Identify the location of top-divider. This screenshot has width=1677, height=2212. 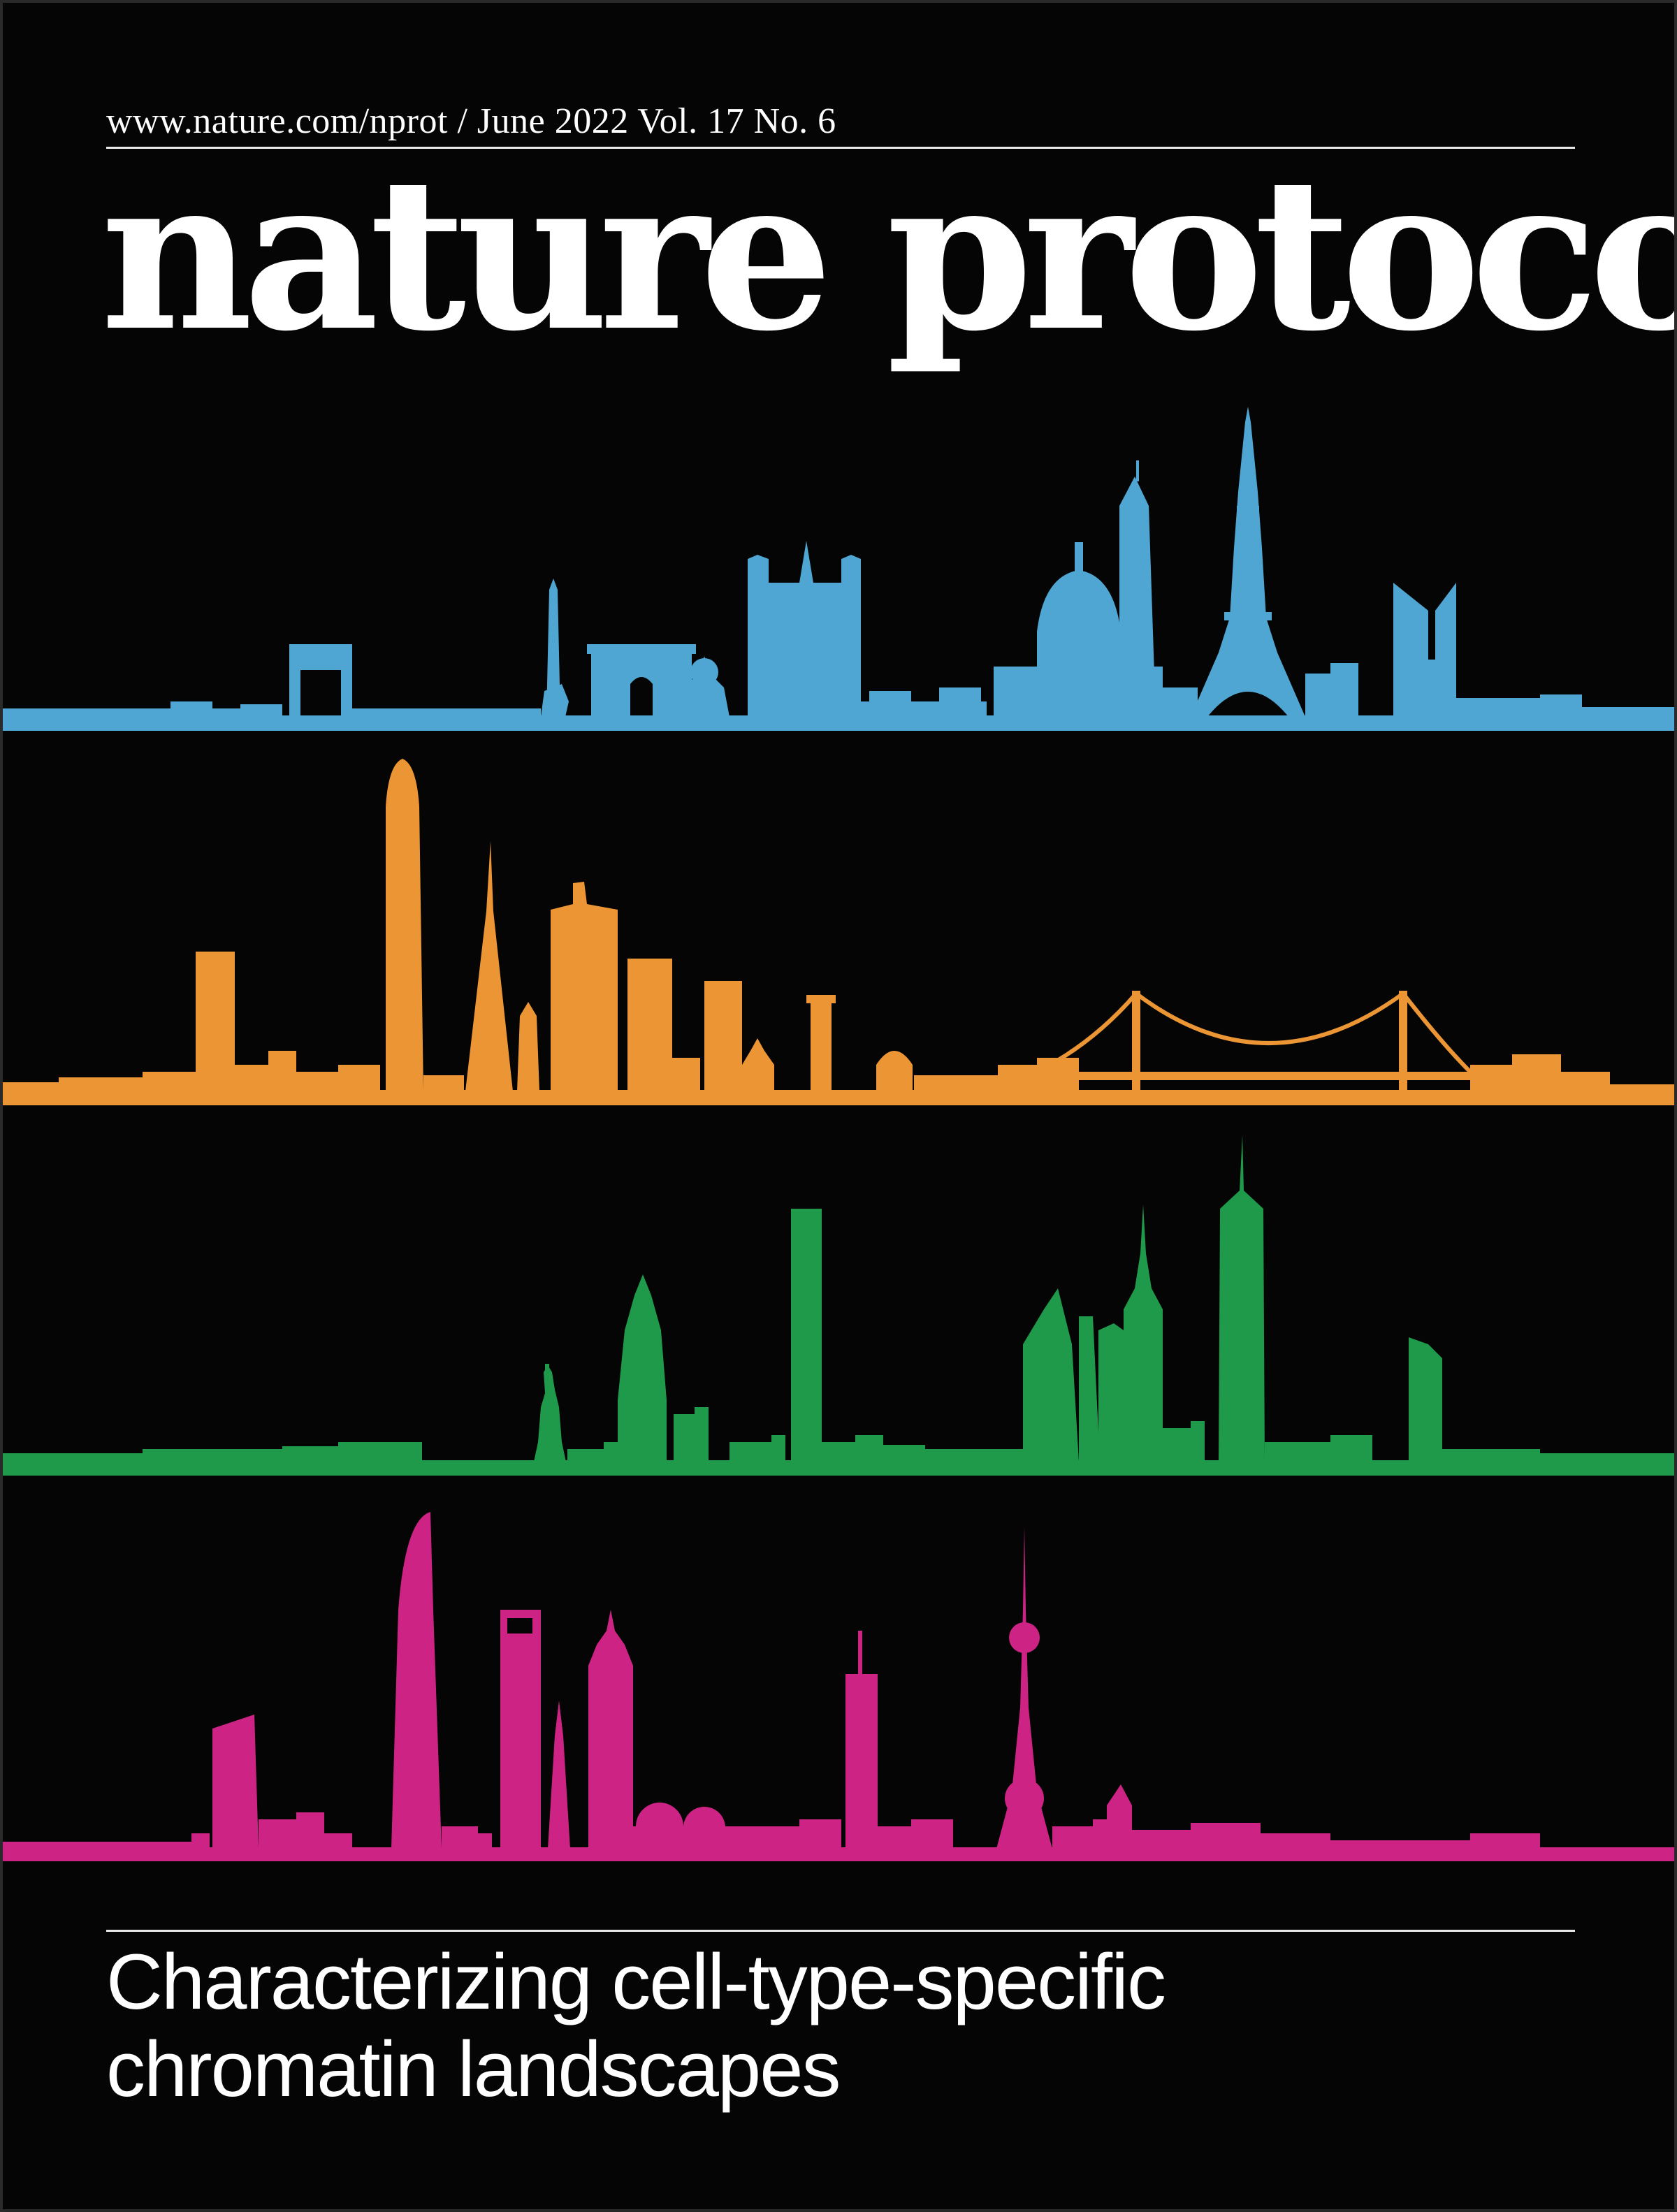
(841, 148).